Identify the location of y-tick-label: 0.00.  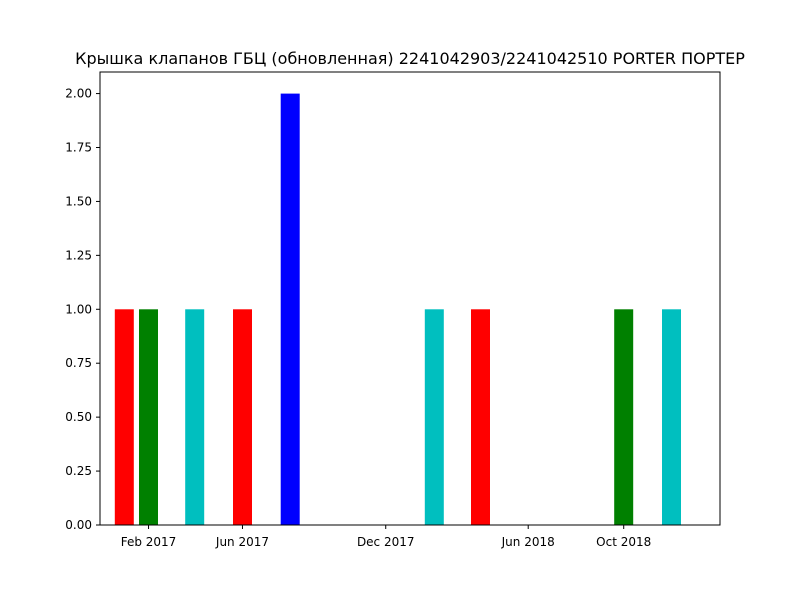
(78, 525).